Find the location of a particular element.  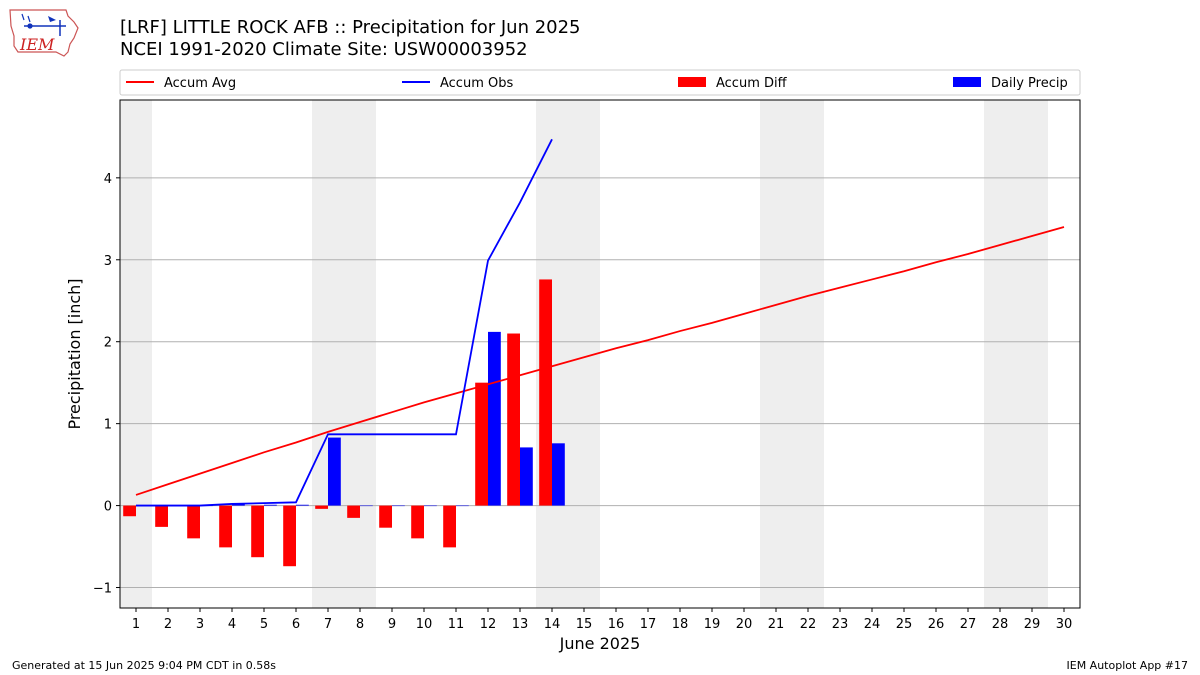

x-tick-label: 7 is located at coordinates (328, 624).